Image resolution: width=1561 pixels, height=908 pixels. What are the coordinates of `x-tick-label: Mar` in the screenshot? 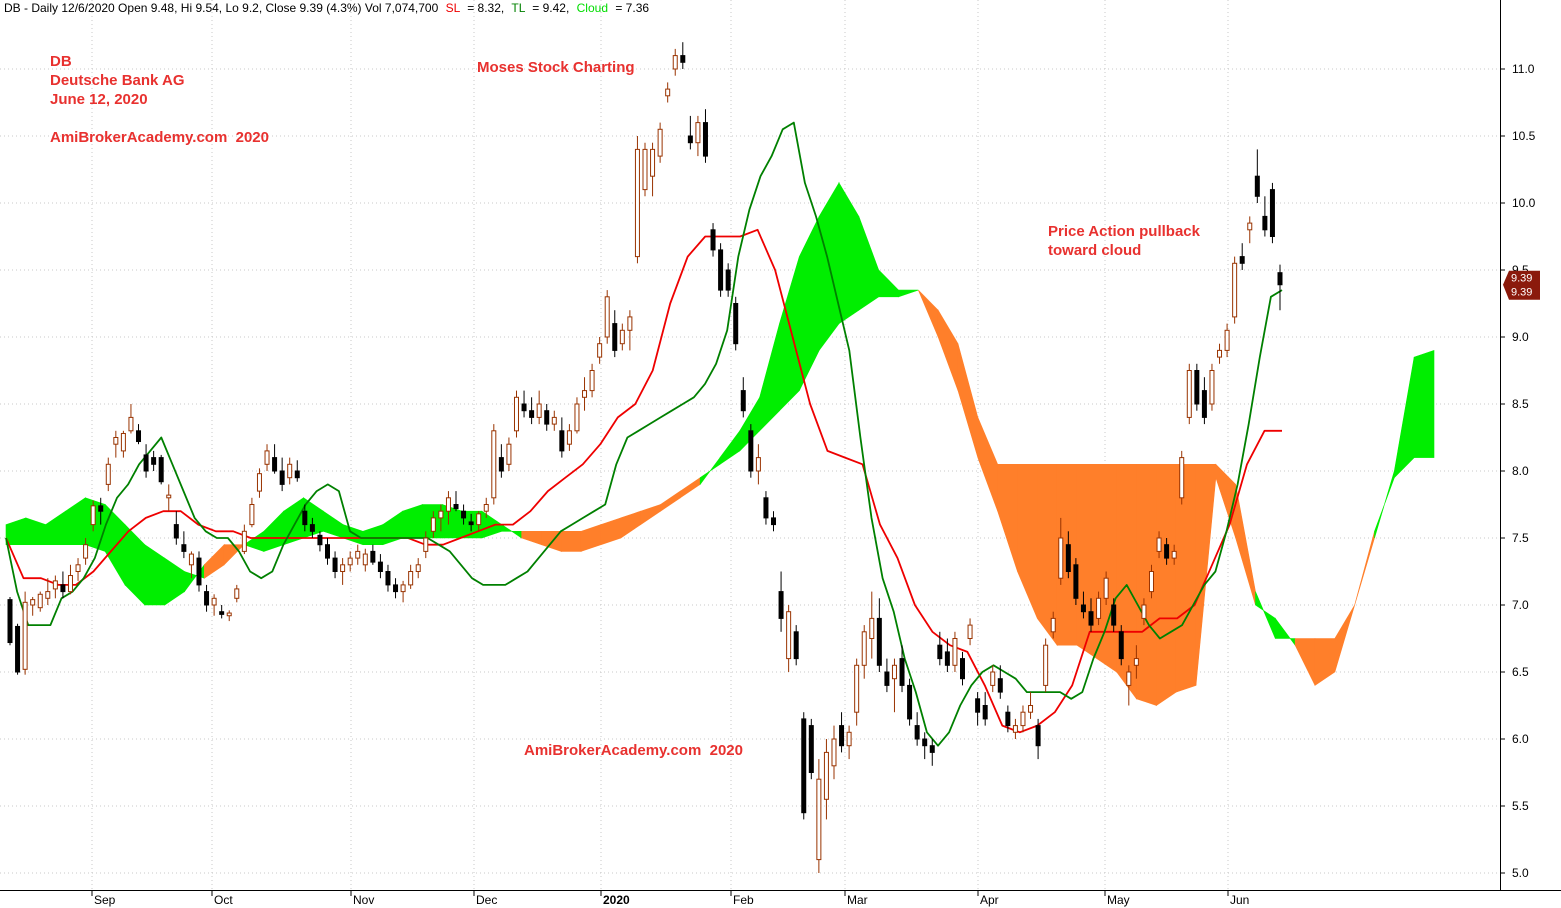 It's located at (857, 900).